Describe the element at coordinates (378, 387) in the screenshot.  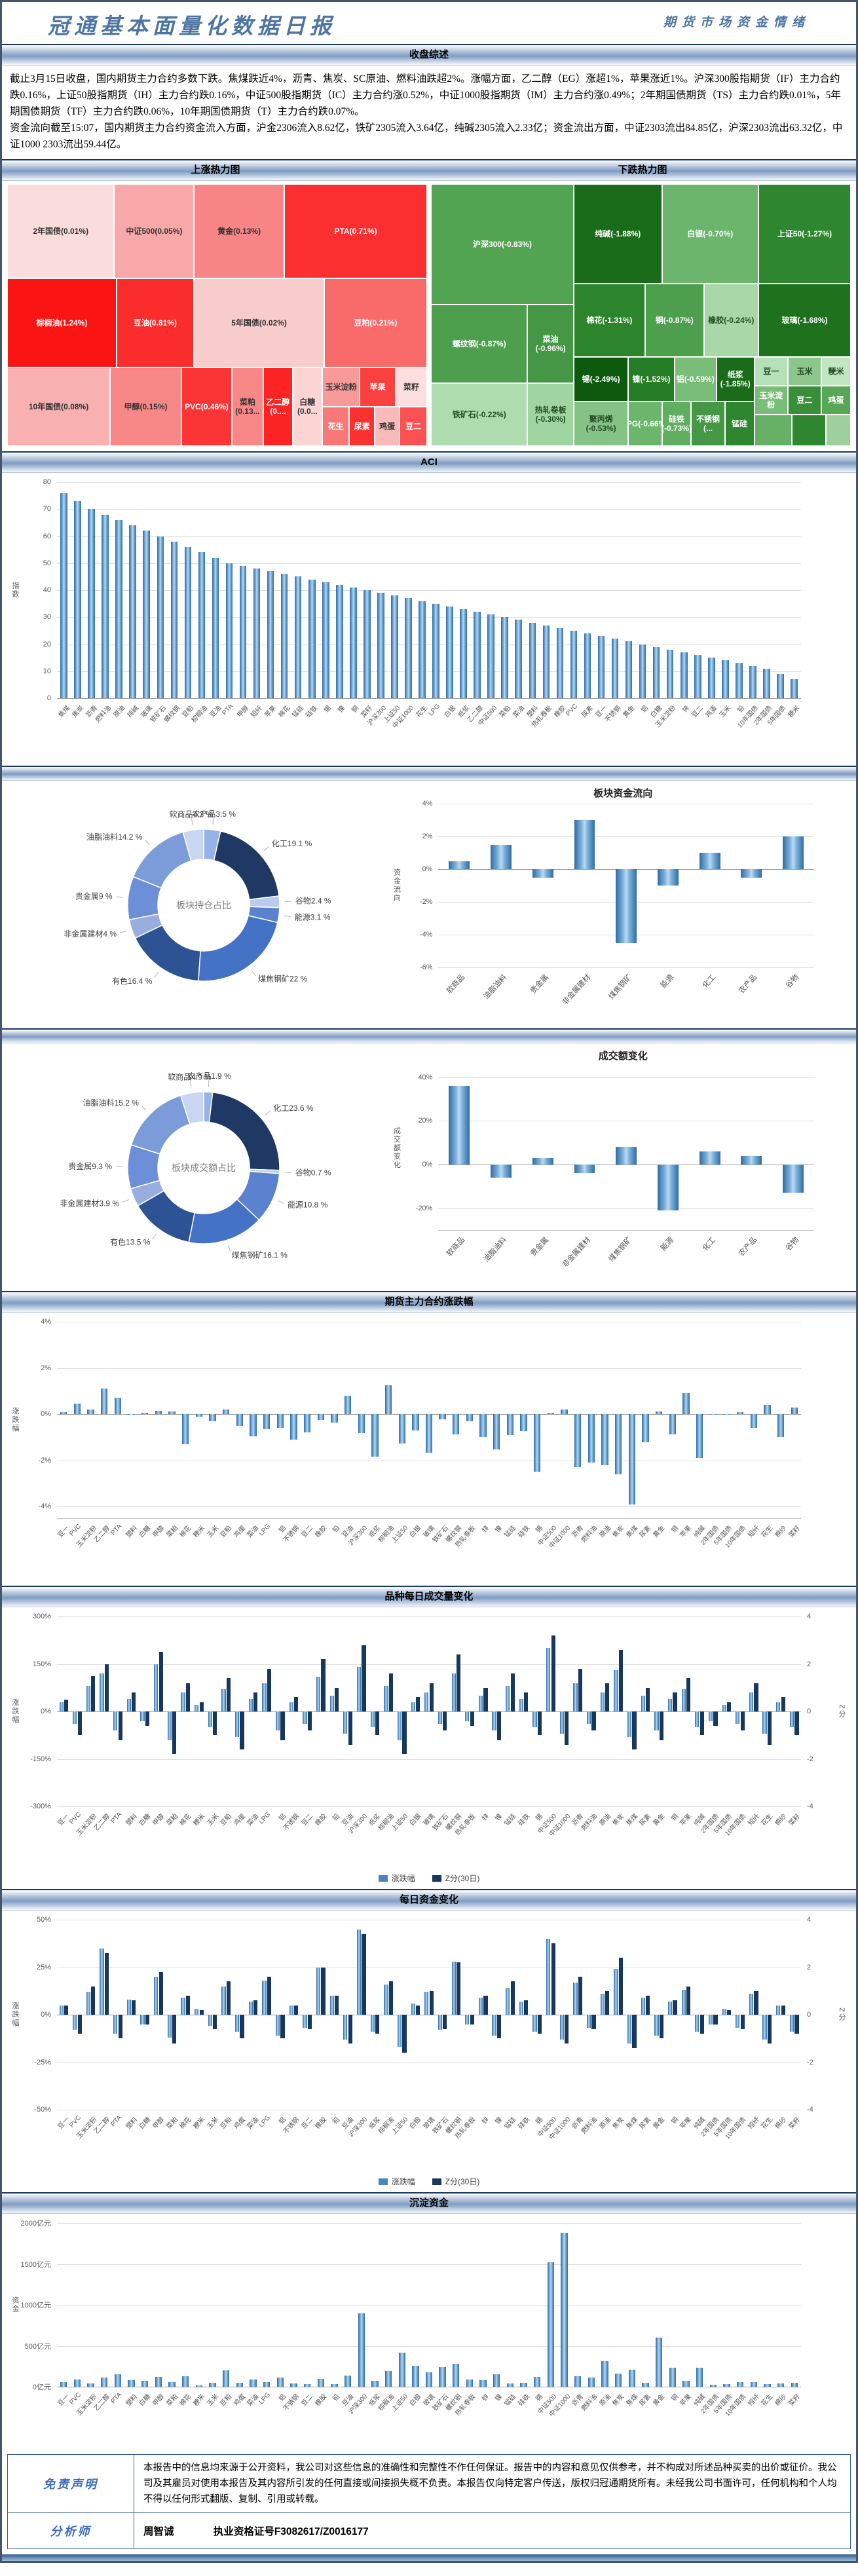
I see `treemap-tile: 苹果` at that location.